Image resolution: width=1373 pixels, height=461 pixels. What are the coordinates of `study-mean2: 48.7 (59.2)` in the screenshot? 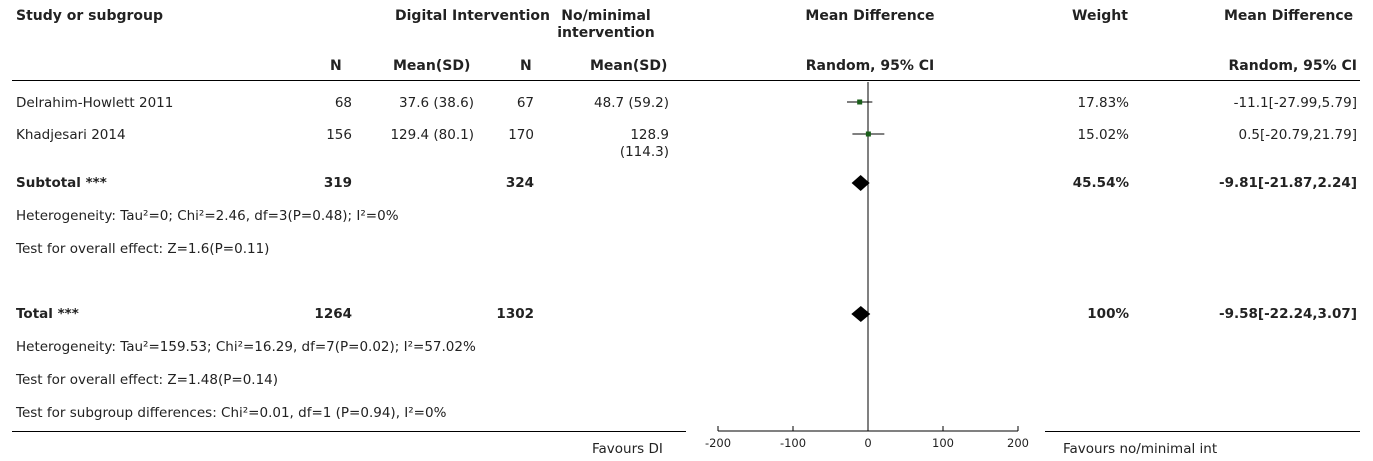 It's located at (631, 103).